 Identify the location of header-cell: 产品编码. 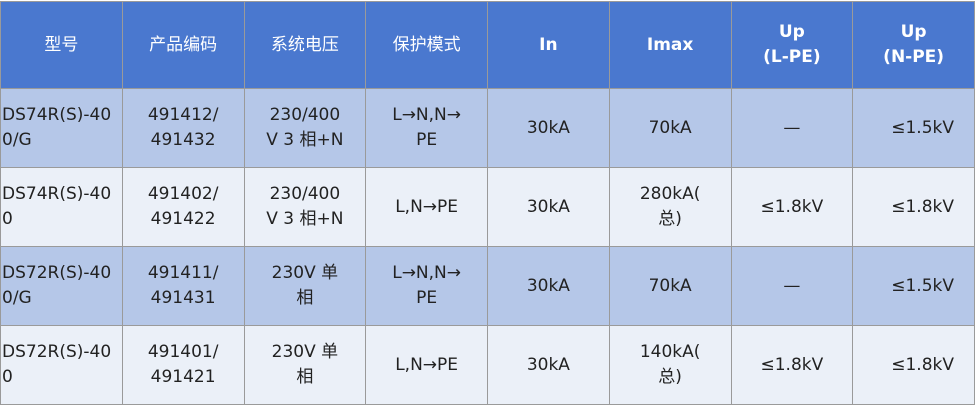
(183, 45).